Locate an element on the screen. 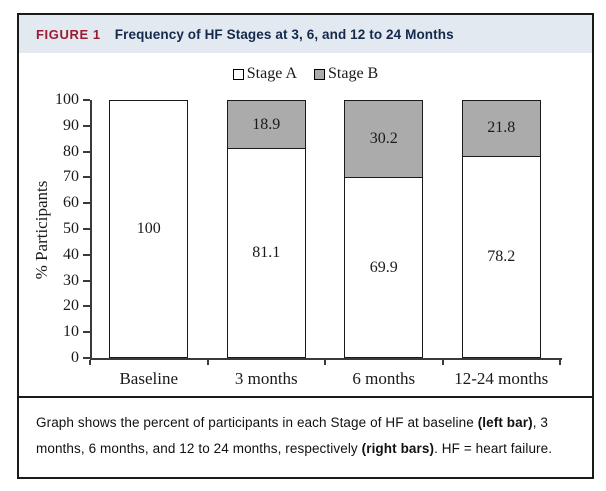 The image size is (606, 491). x-category-label: Baseline is located at coordinates (149, 378).